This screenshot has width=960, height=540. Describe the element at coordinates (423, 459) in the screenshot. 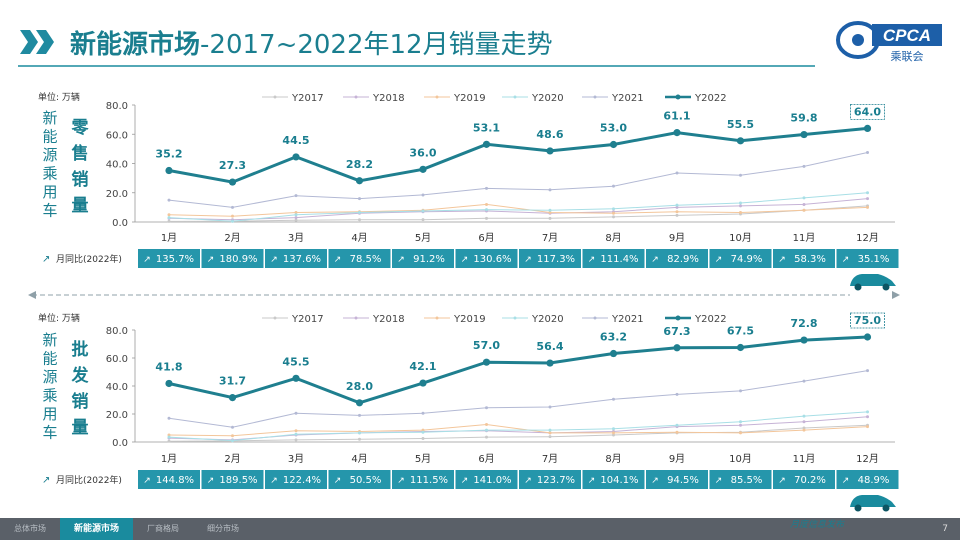

I see `x-tick-label: 5月` at that location.